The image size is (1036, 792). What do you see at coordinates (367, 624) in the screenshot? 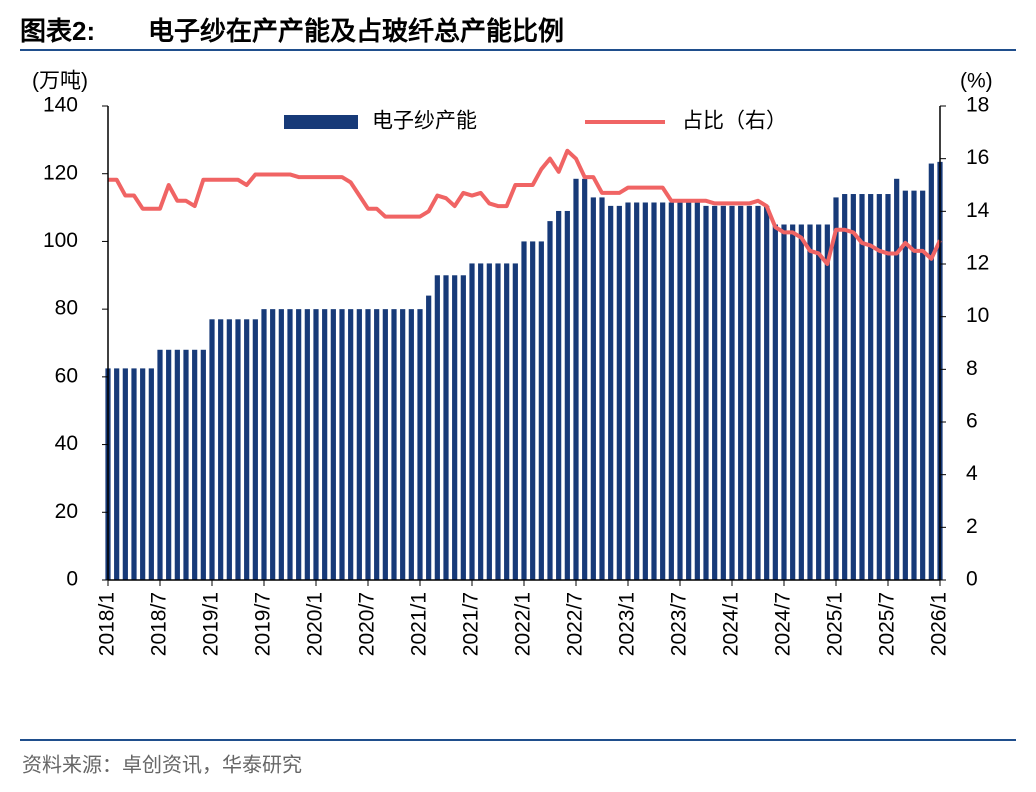
I see `x-tick-label: 2020/7` at bounding box center [367, 624].